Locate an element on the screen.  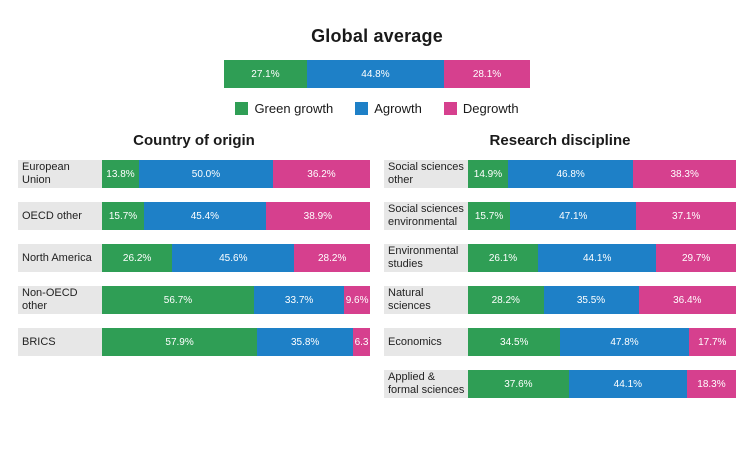
bar-segment-degrowth: 36.2% is located at coordinates (321, 174).